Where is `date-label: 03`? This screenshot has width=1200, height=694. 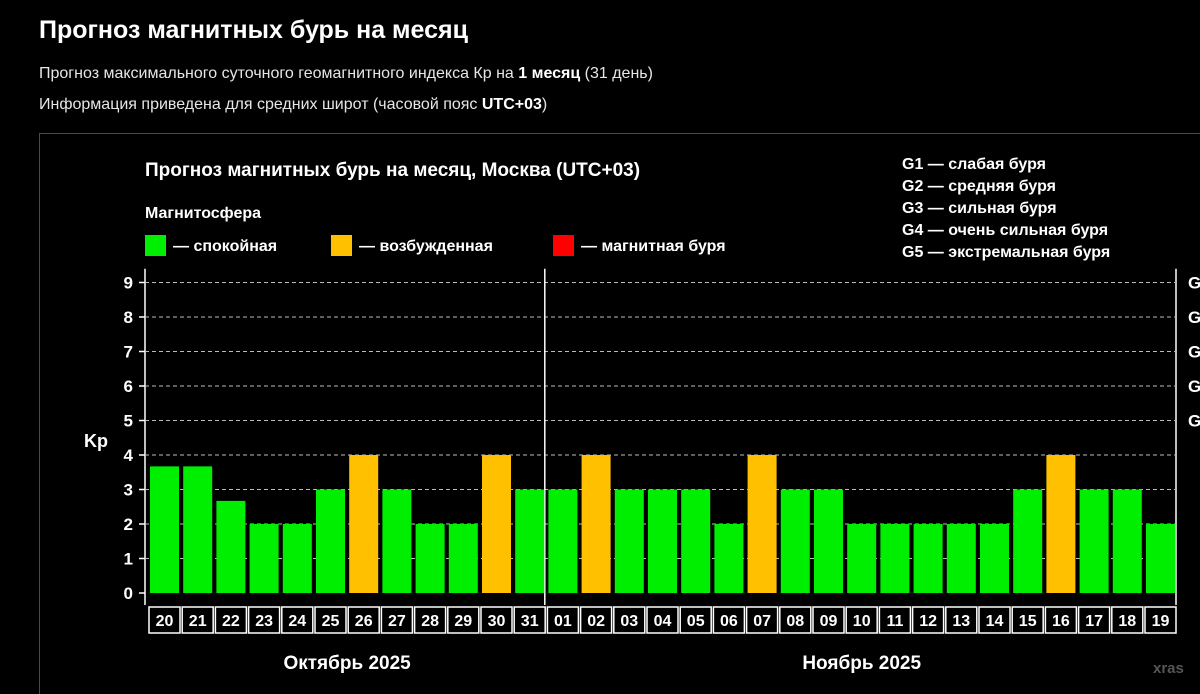 date-label: 03 is located at coordinates (629, 621).